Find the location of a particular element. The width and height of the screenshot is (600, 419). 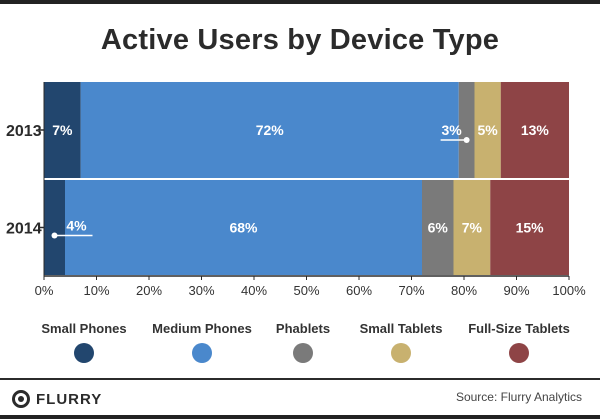

x-tick-label-1: 10% is located at coordinates (96, 290).